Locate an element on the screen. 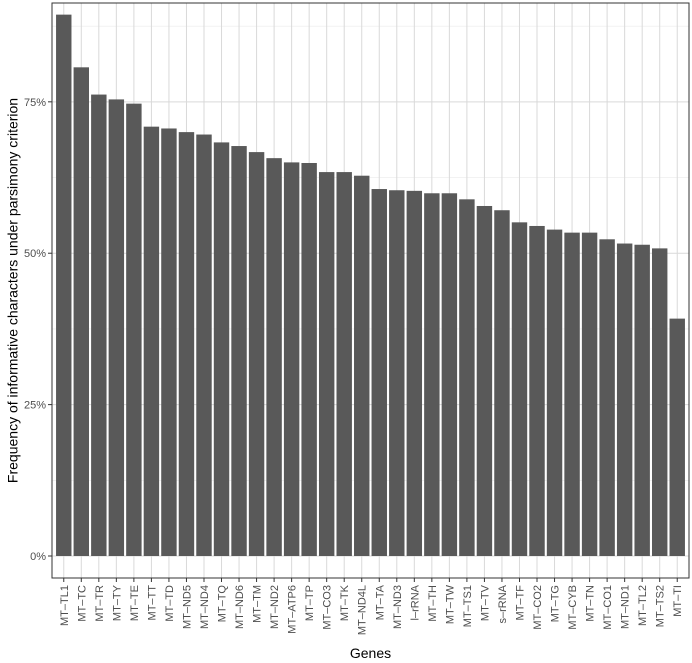 The width and height of the screenshot is (692, 663). x-tick-label: MT–ND6 is located at coordinates (240, 607).